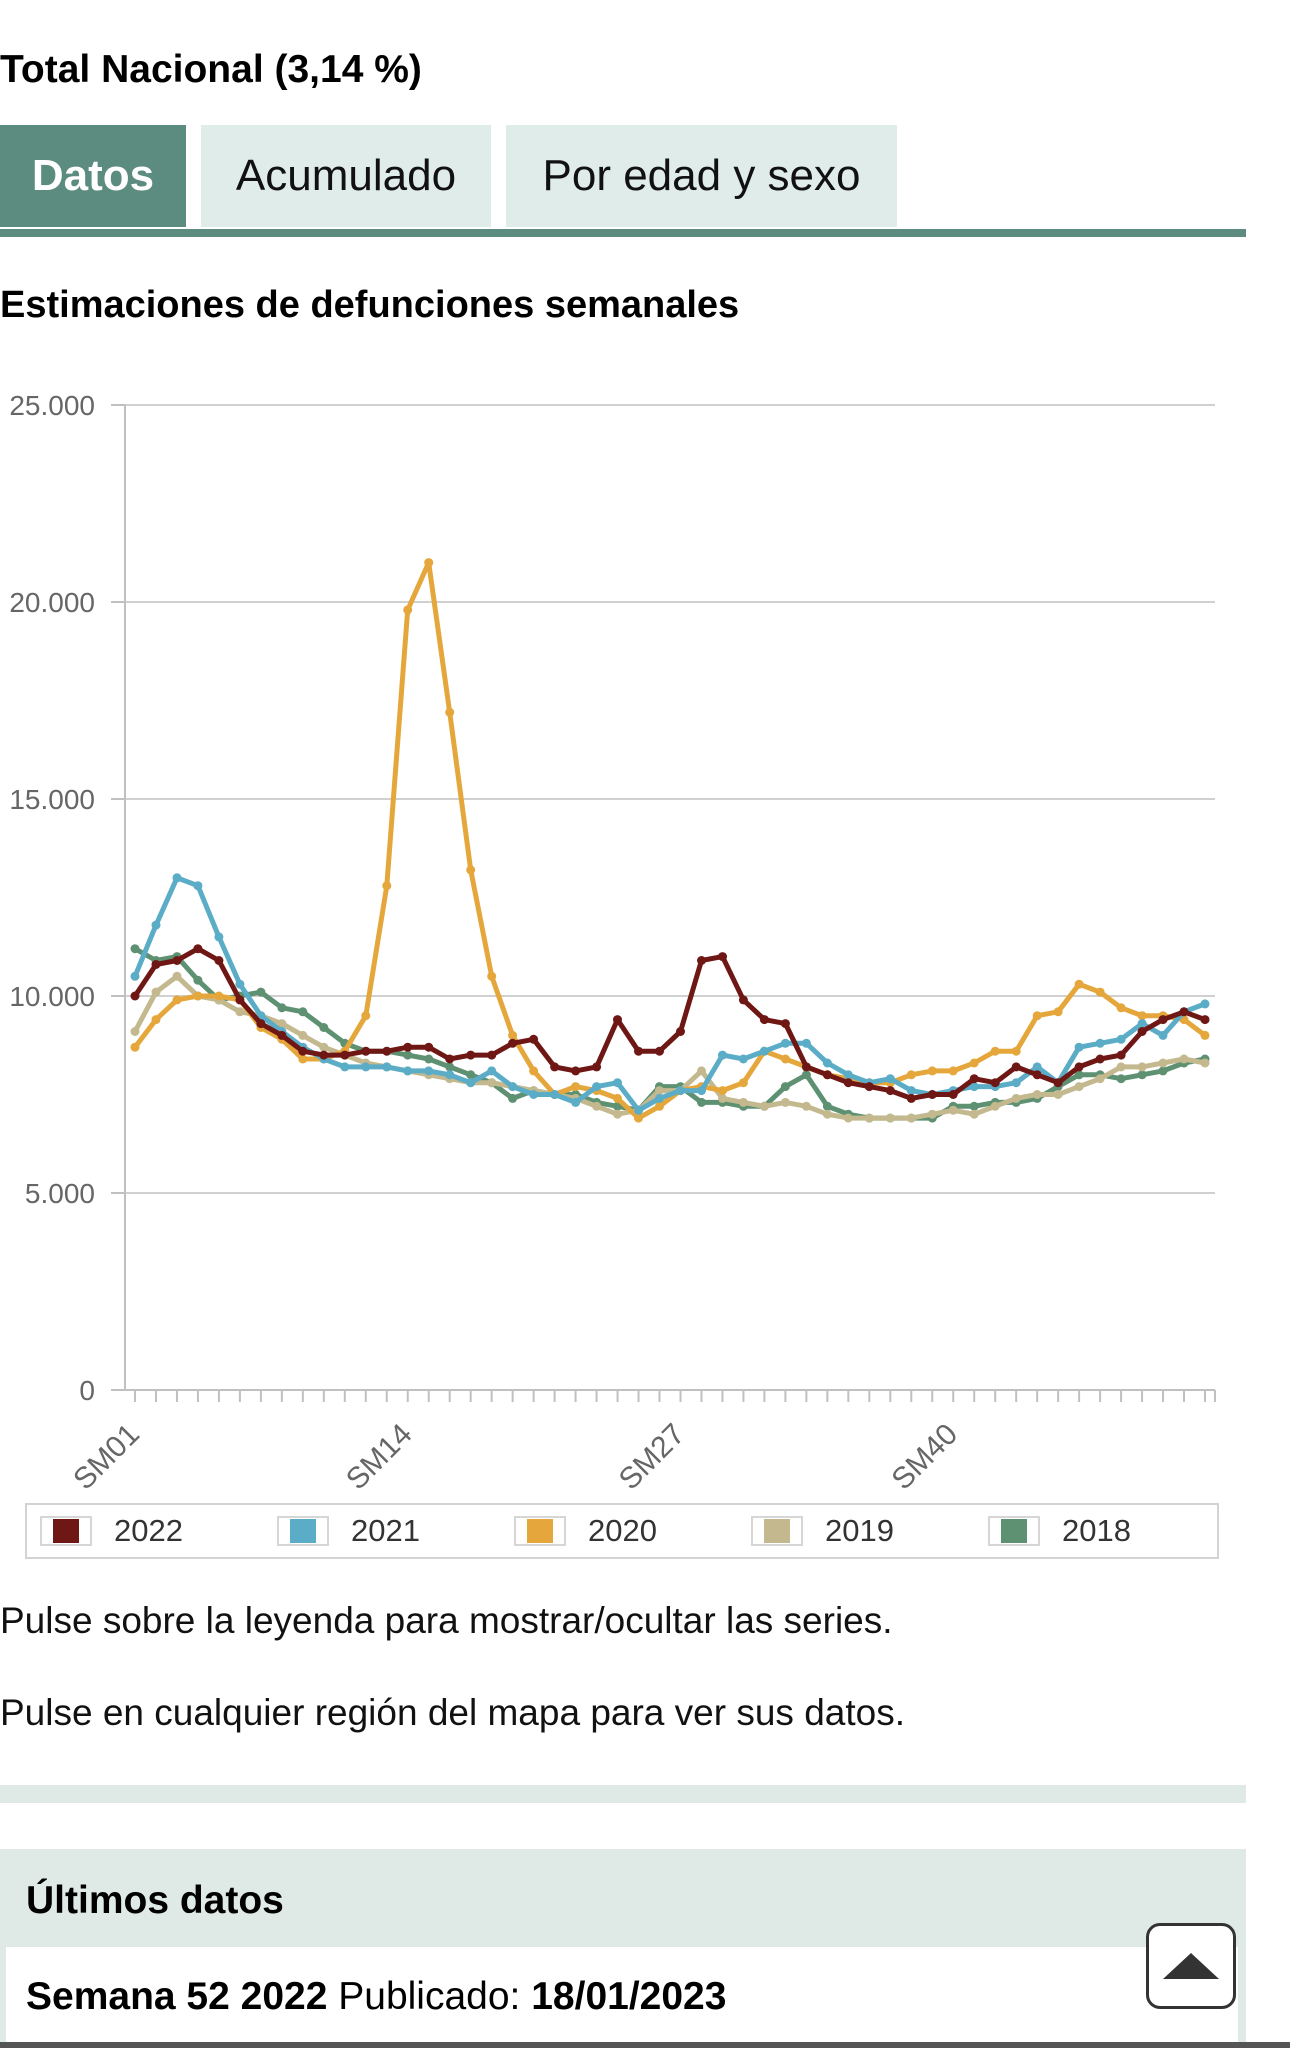 This screenshot has width=1290, height=2048. What do you see at coordinates (93, 176) in the screenshot?
I see `tab-datos: Datos` at bounding box center [93, 176].